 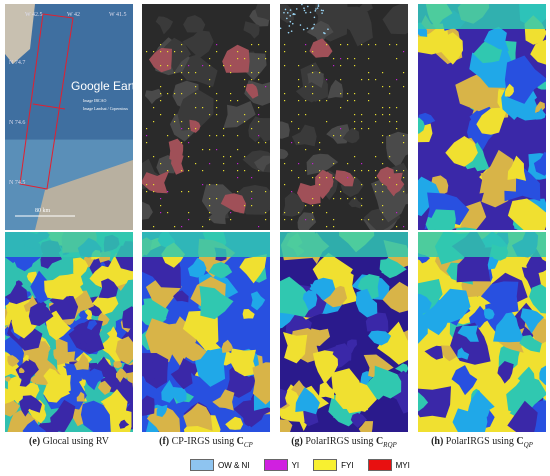 I want to click on latitude-label: N 74.5, so click(x=17, y=183).